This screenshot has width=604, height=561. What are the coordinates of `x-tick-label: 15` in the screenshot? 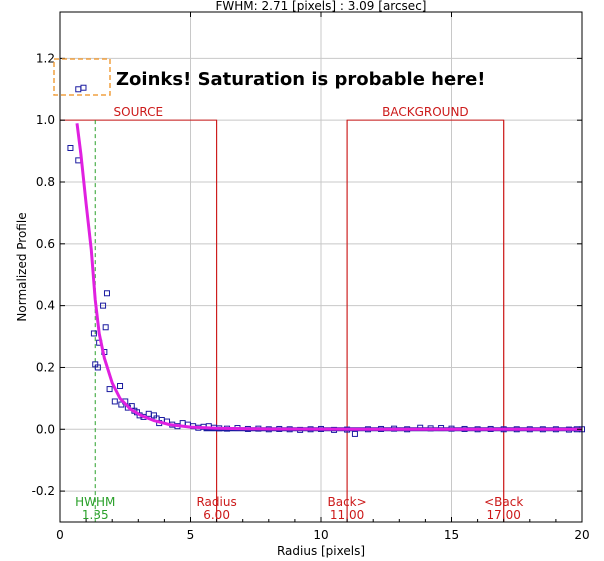 It's located at (451, 535).